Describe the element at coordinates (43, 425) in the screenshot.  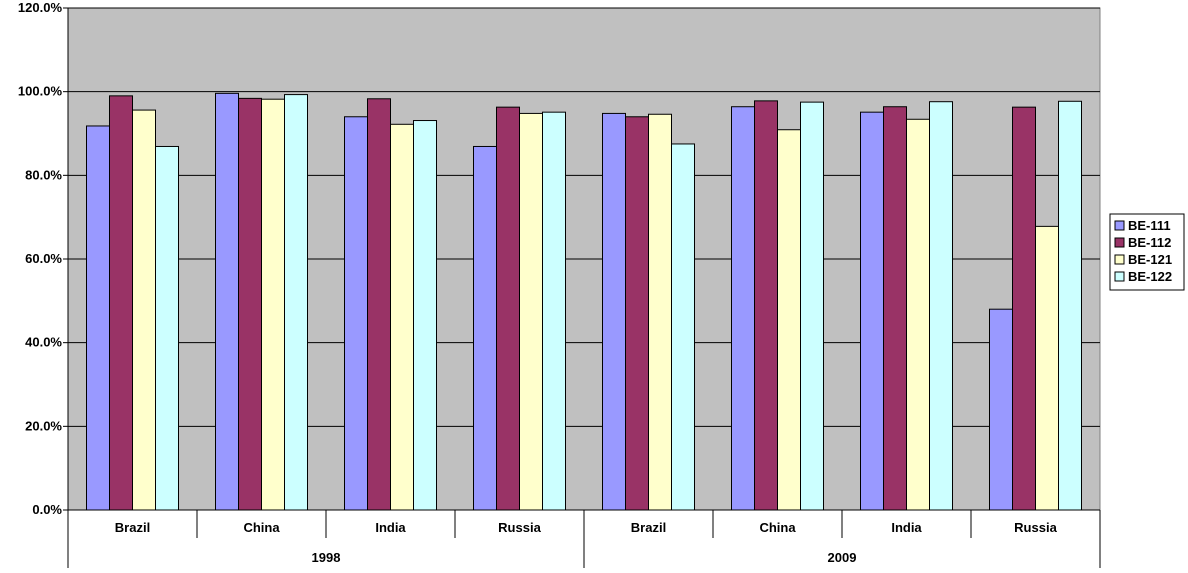
I see `y-tick-label: 20.0%` at that location.